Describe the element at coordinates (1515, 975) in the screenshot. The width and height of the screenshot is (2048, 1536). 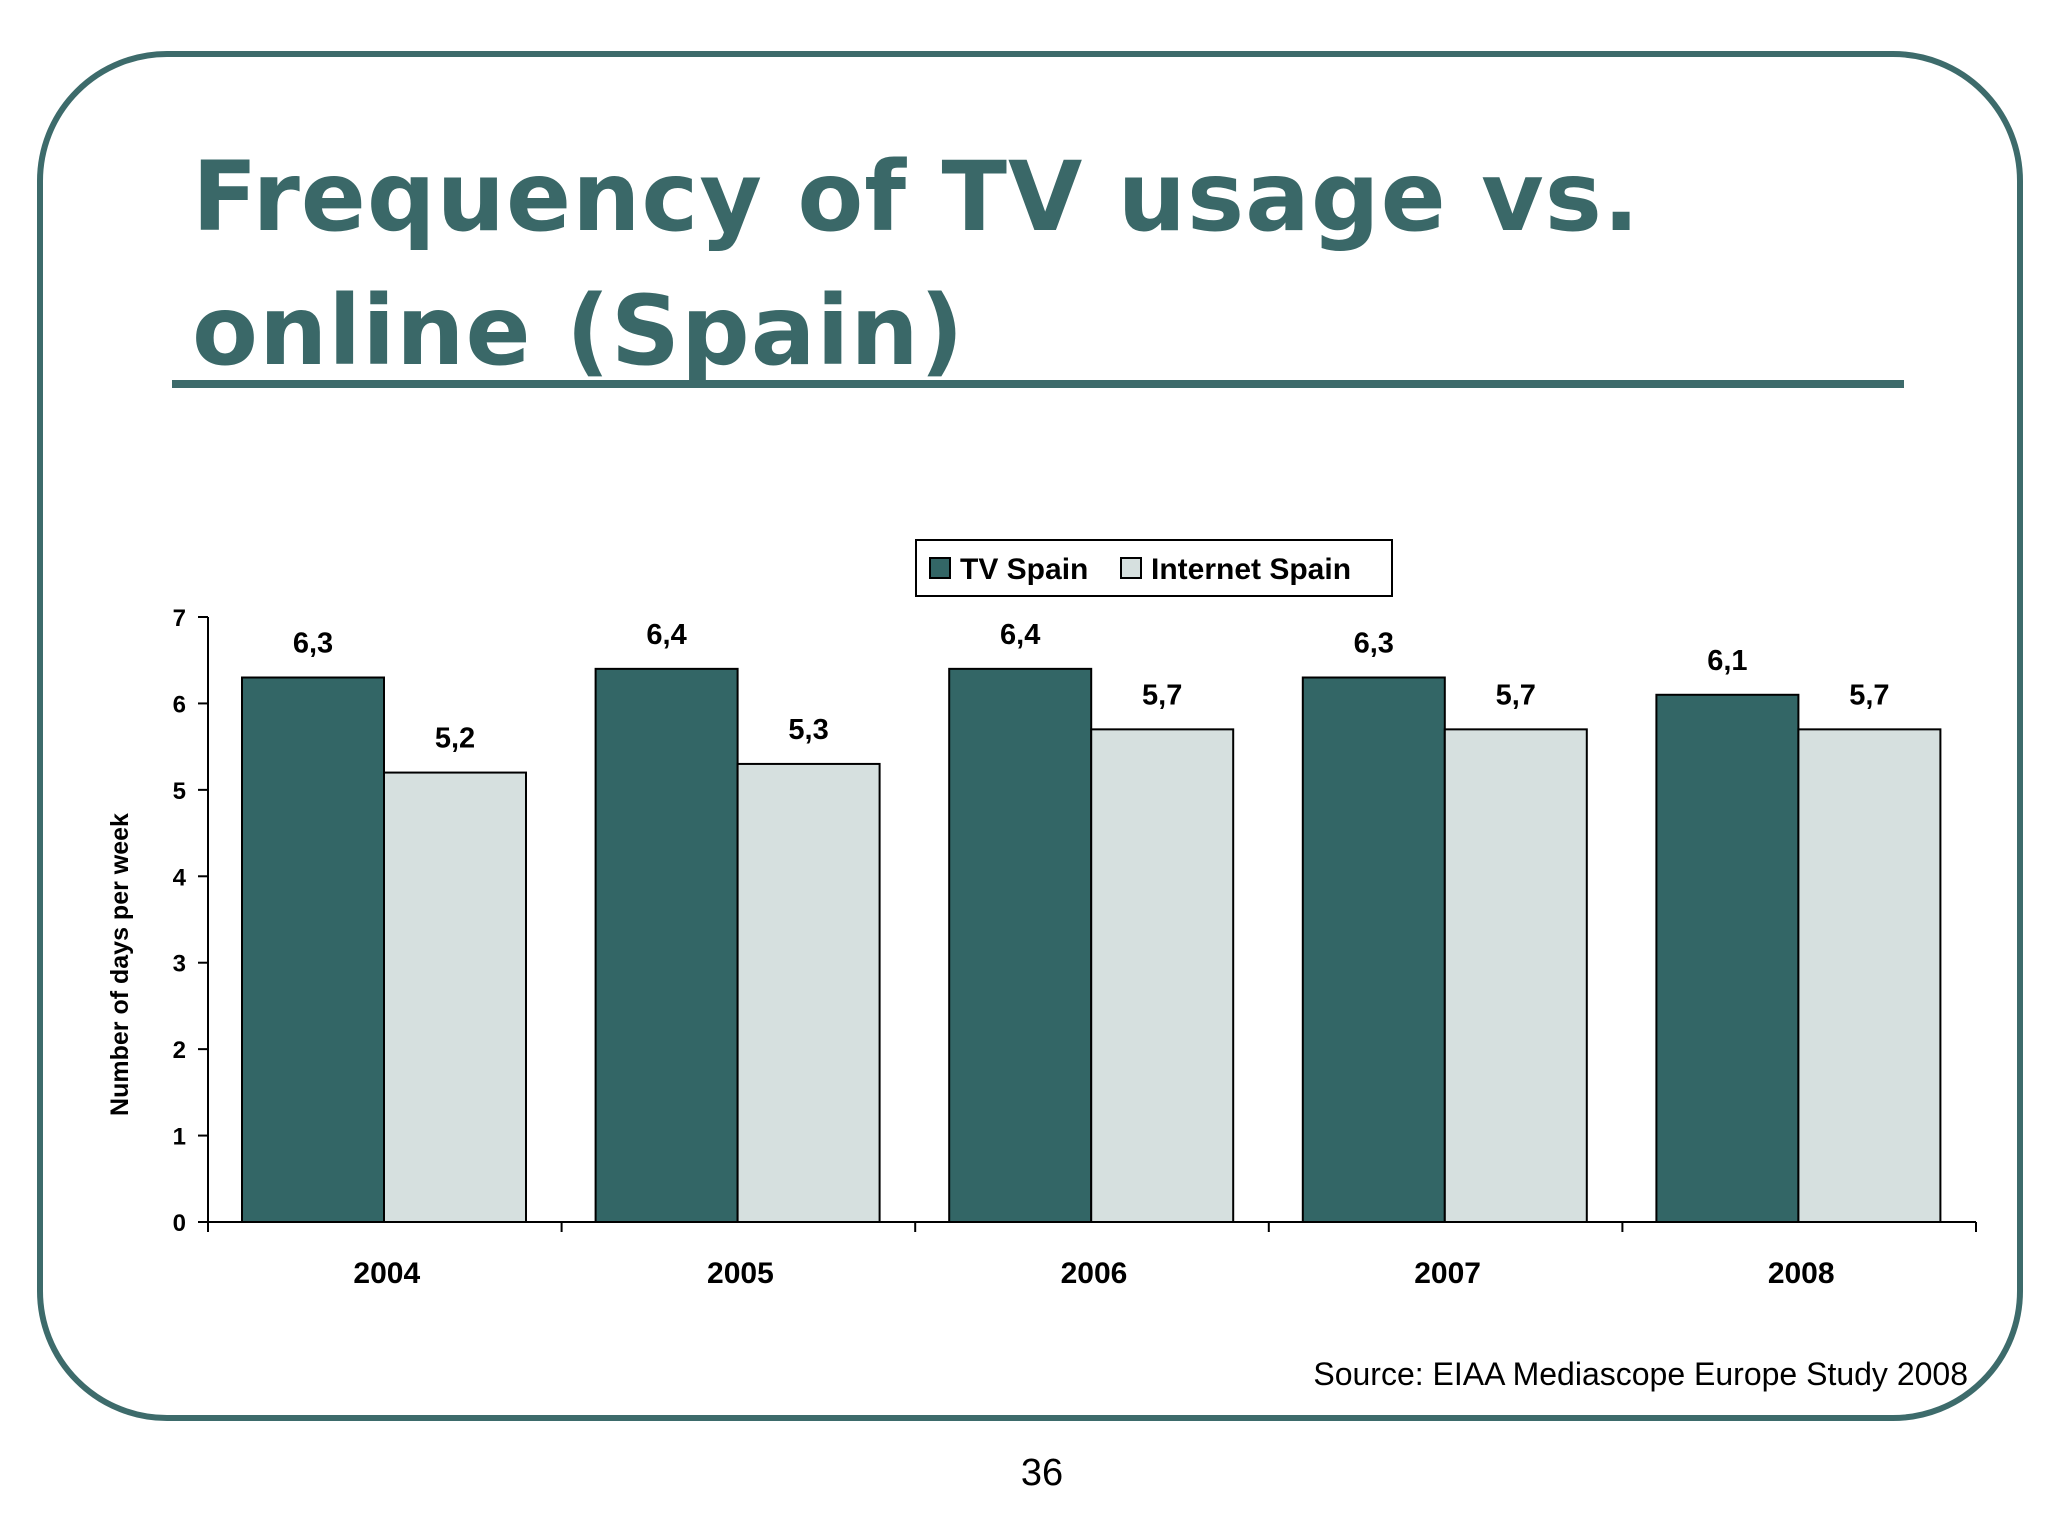
I see `bar-internet-2007` at that location.